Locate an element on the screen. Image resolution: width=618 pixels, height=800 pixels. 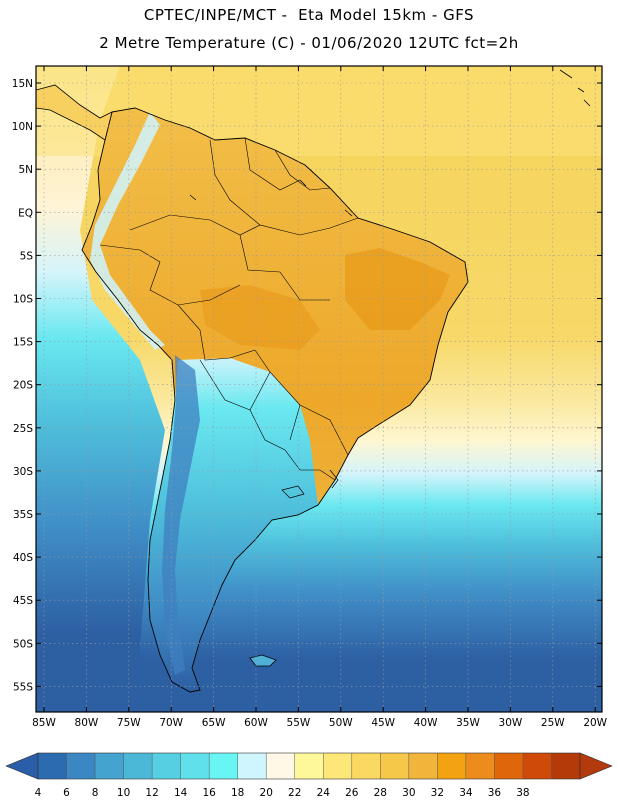
lon-label: 40W is located at coordinates (426, 723).